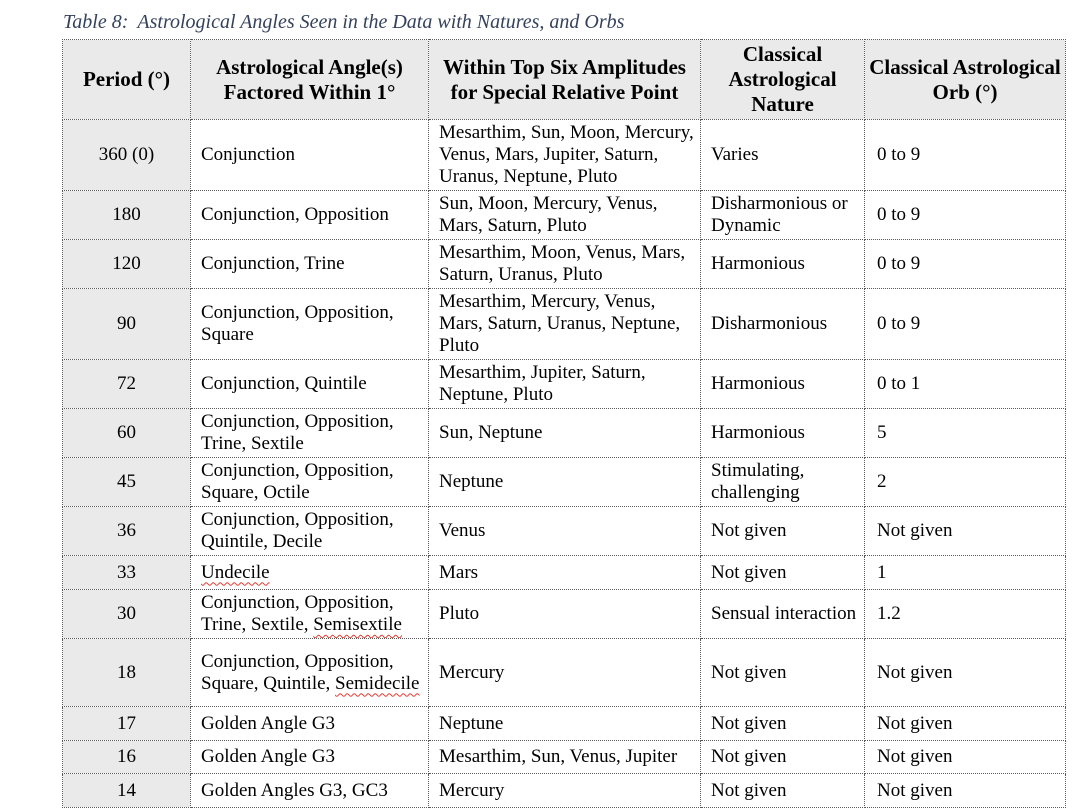 Image resolution: width=1088 pixels, height=808 pixels. I want to click on period-cell: 16, so click(126, 757).